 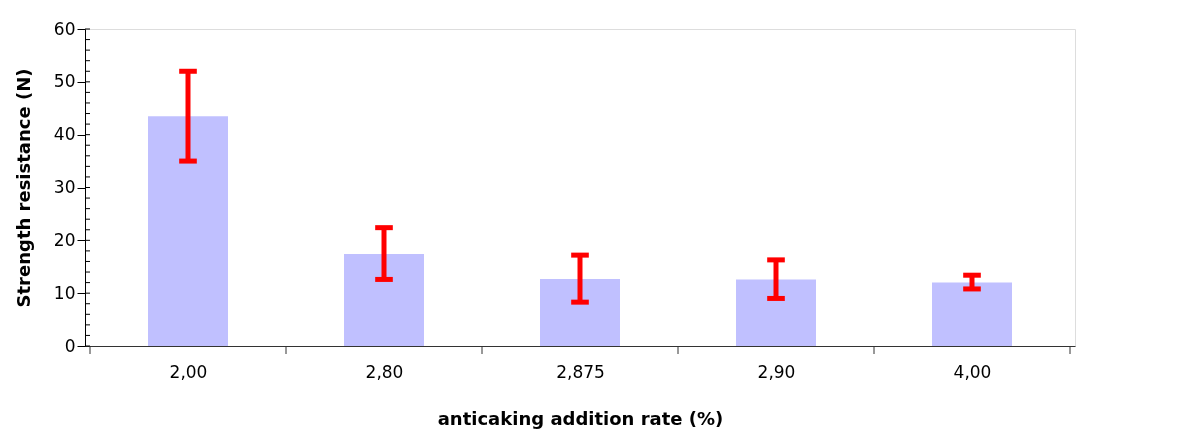 I want to click on y-axis-title: Strength resistance (N), so click(x=23, y=188).